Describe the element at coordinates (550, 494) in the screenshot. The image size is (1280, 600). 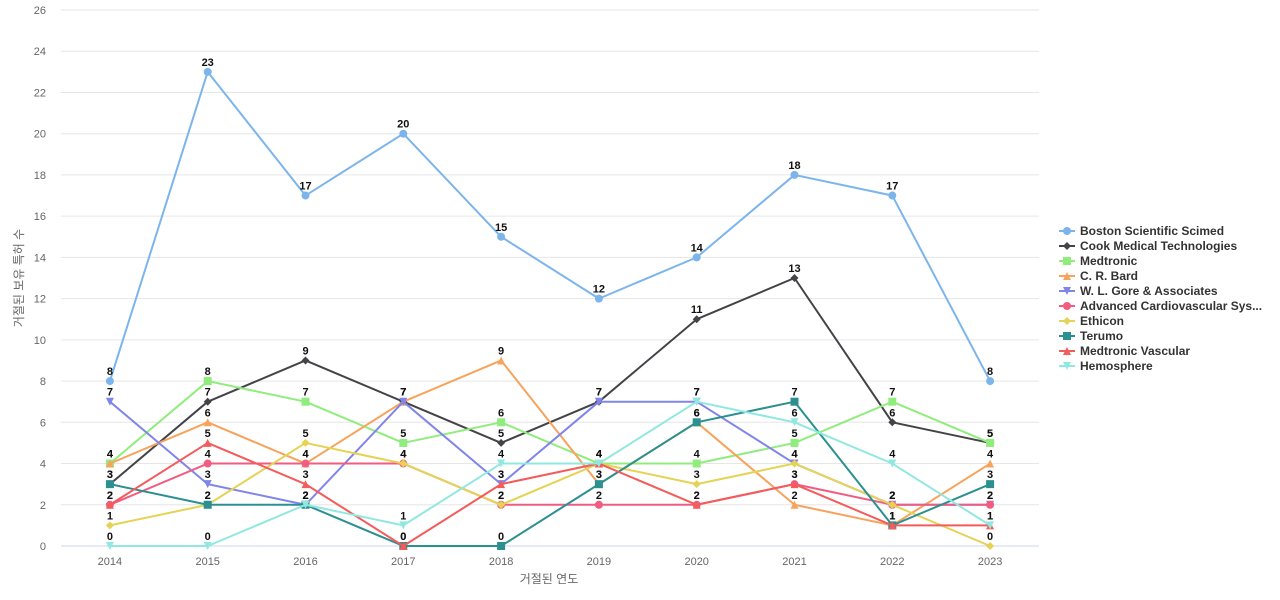
I see `series-line` at that location.